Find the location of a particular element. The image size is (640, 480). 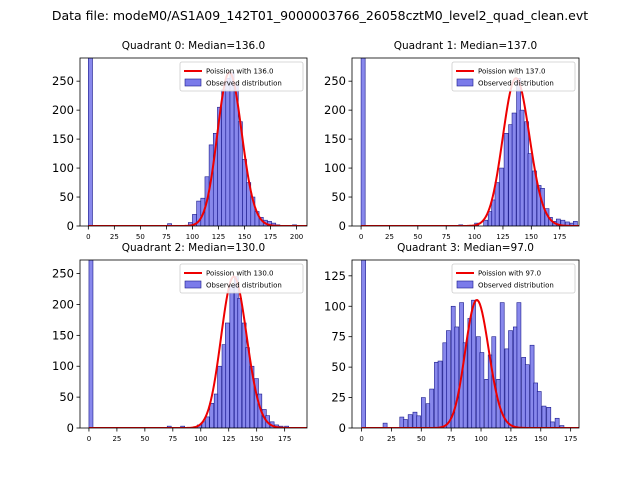

panel-title: Quadrant 0: Median=136.0 is located at coordinates (193, 46).